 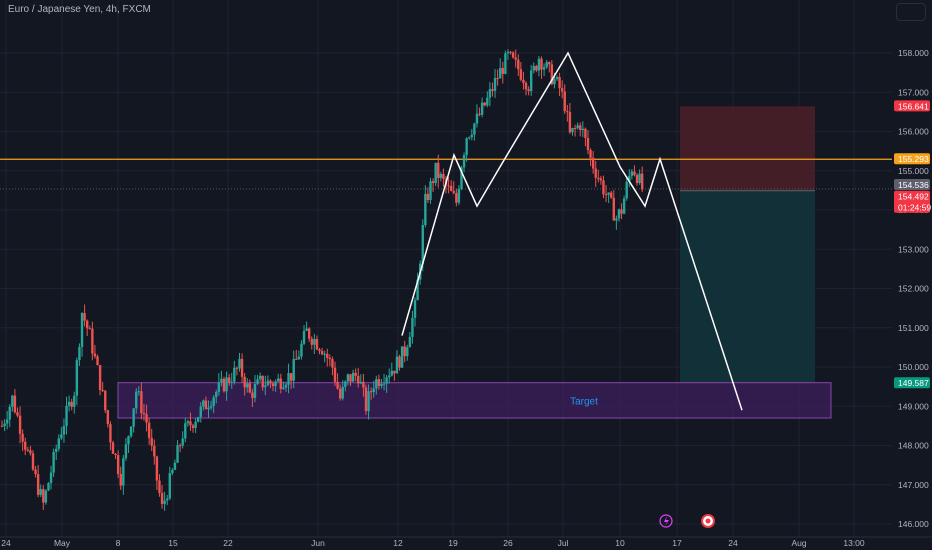 What do you see at coordinates (913, 171) in the screenshot?
I see `price-tick-label: 155.000` at bounding box center [913, 171].